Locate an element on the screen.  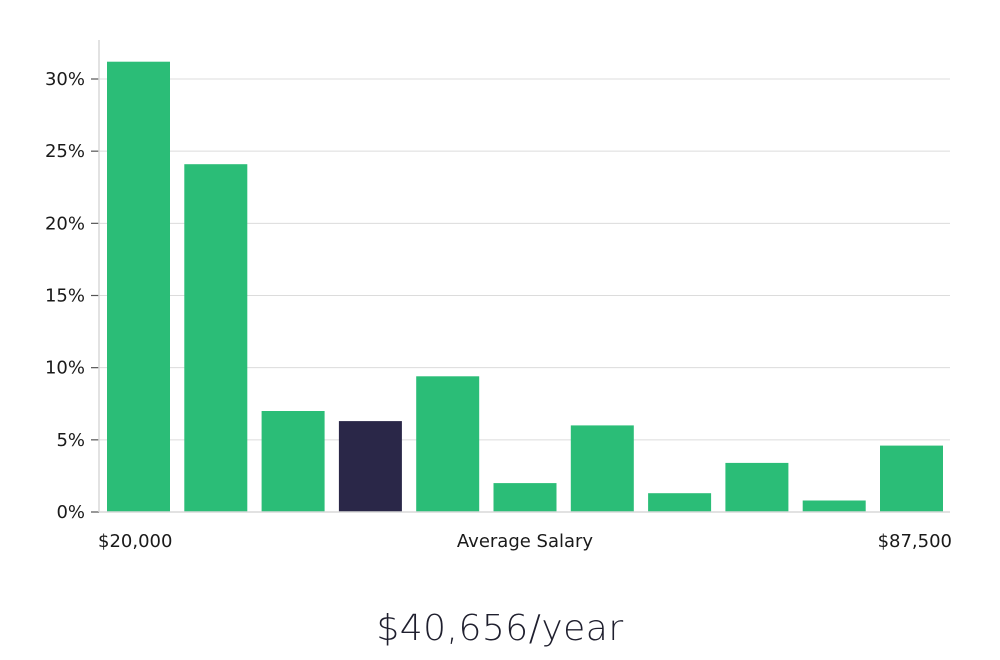
y-axis-ticks: 0% 5% 10% 15% 20% 25% 30% is located at coordinates (72, 296).